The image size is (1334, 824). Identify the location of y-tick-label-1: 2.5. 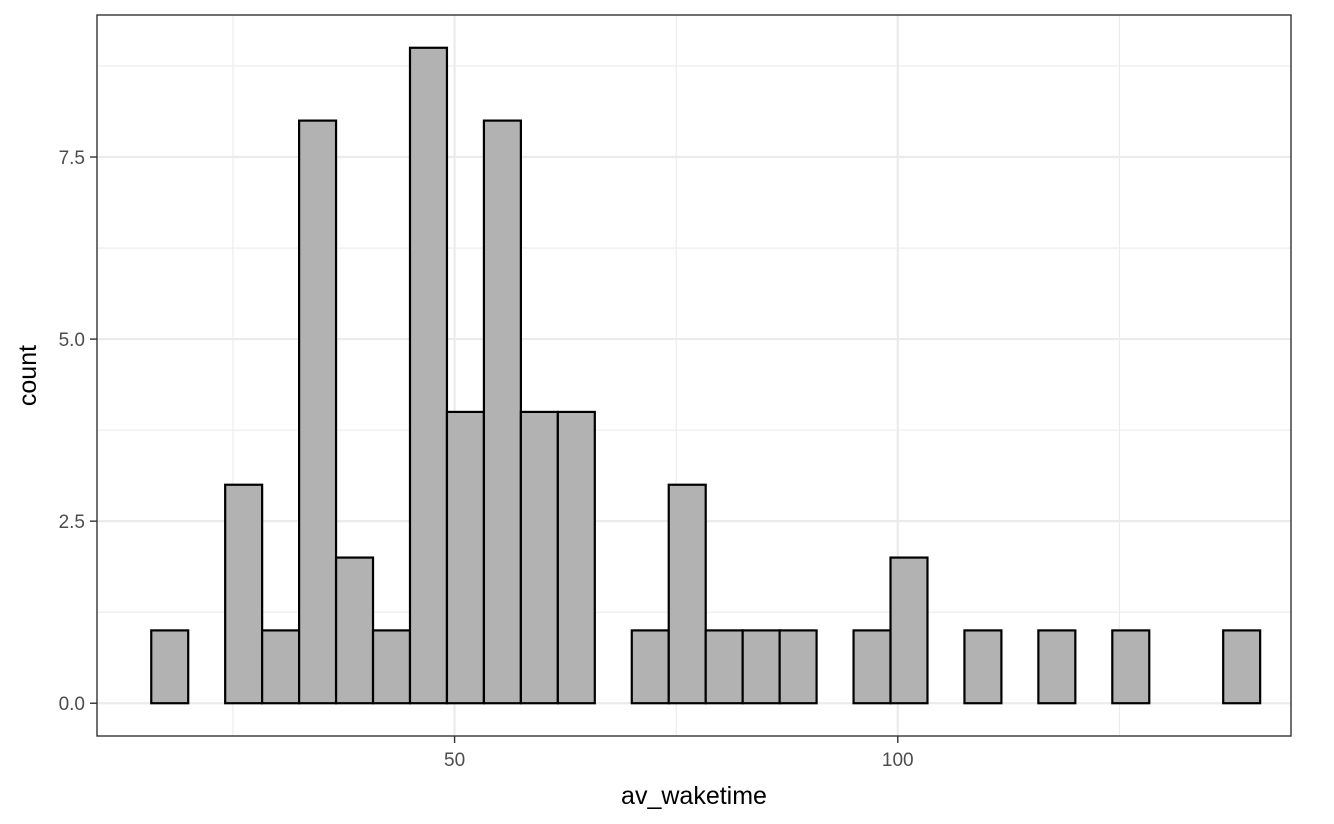
(72, 522).